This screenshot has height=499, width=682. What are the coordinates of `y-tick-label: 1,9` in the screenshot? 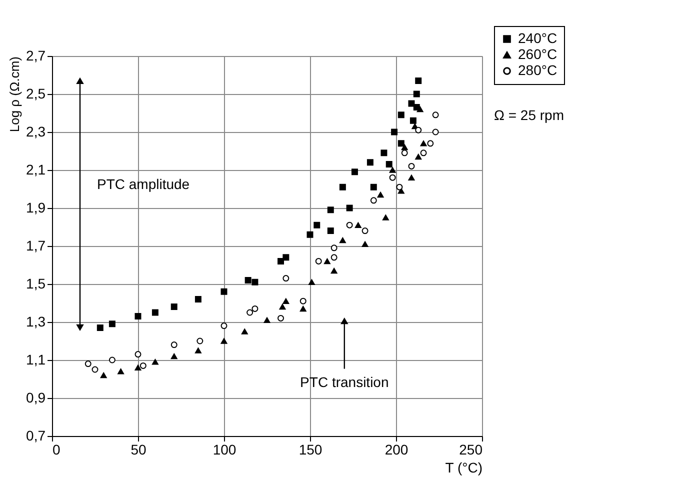 It's located at (36, 208).